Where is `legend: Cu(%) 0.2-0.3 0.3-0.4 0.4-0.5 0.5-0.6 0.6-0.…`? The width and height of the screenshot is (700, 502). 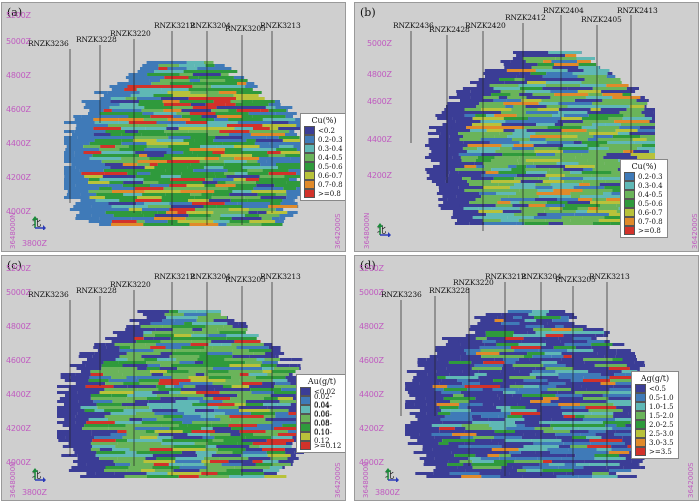 legend: Cu(%) 0.2-0.3 0.3-0.4 0.4-0.5 0.5-0.6 0.6-0.… is located at coordinates (644, 198).